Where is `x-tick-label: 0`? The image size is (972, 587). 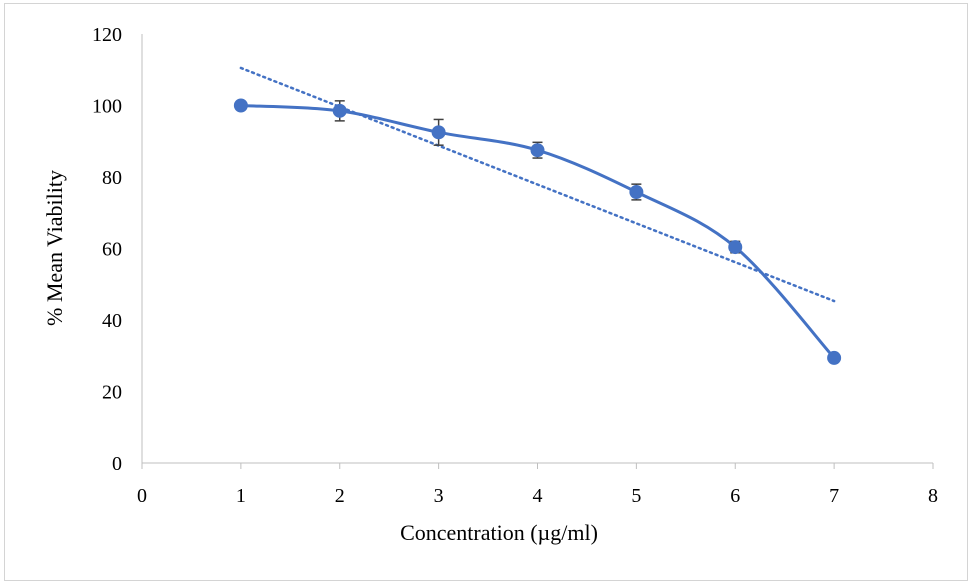
x-tick-label: 0 is located at coordinates (142, 496).